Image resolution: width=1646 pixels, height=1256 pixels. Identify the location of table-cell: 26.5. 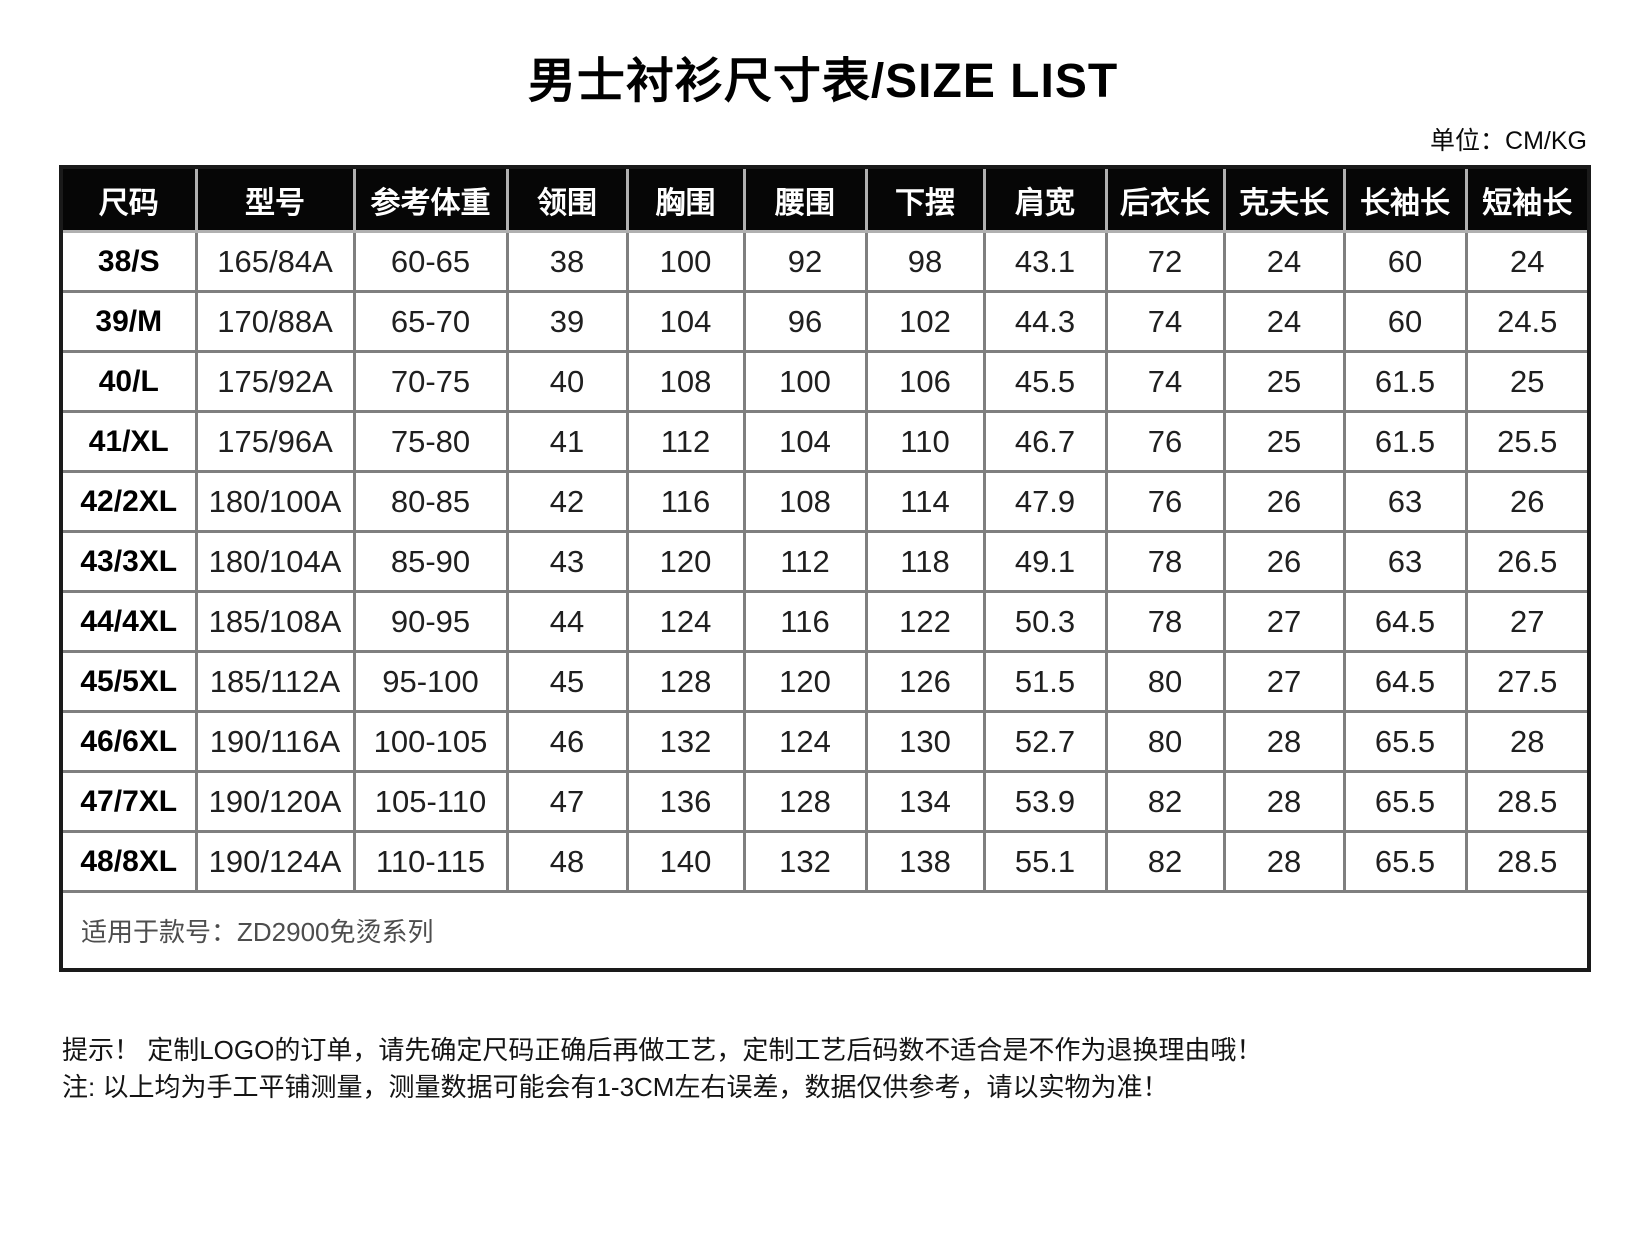
(1527, 562).